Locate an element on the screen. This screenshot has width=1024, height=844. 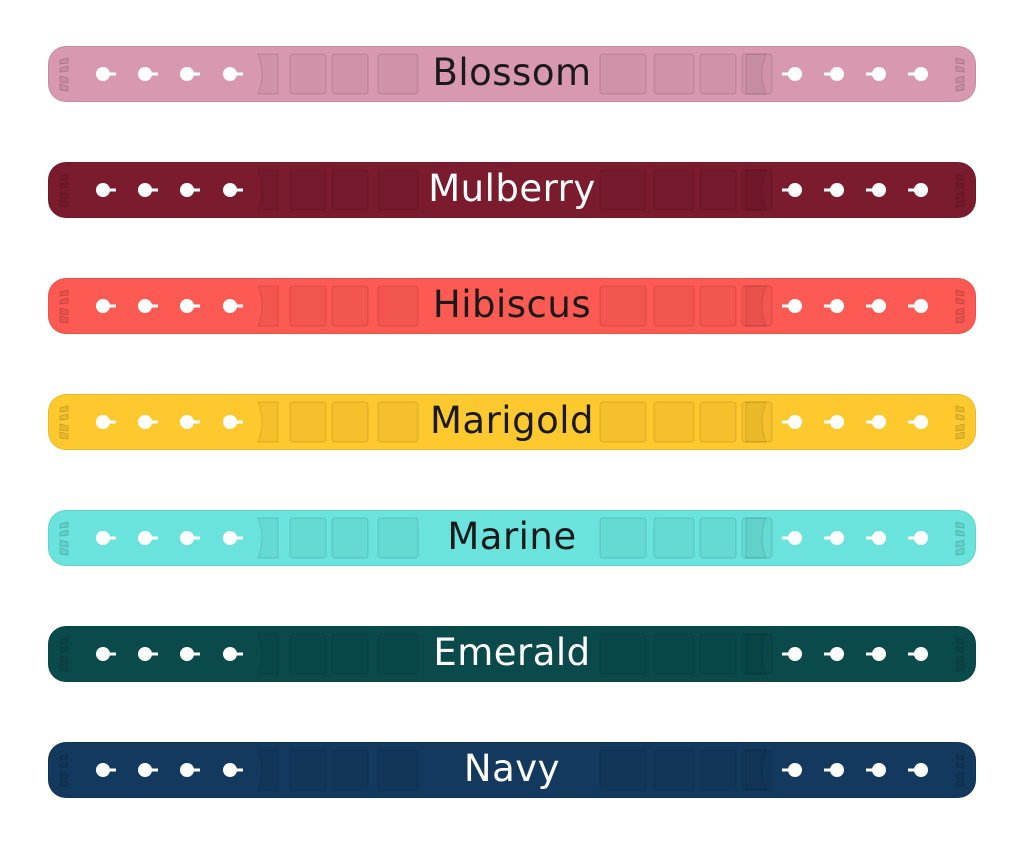
strap-color-name: Hibiscus is located at coordinates (512, 304).